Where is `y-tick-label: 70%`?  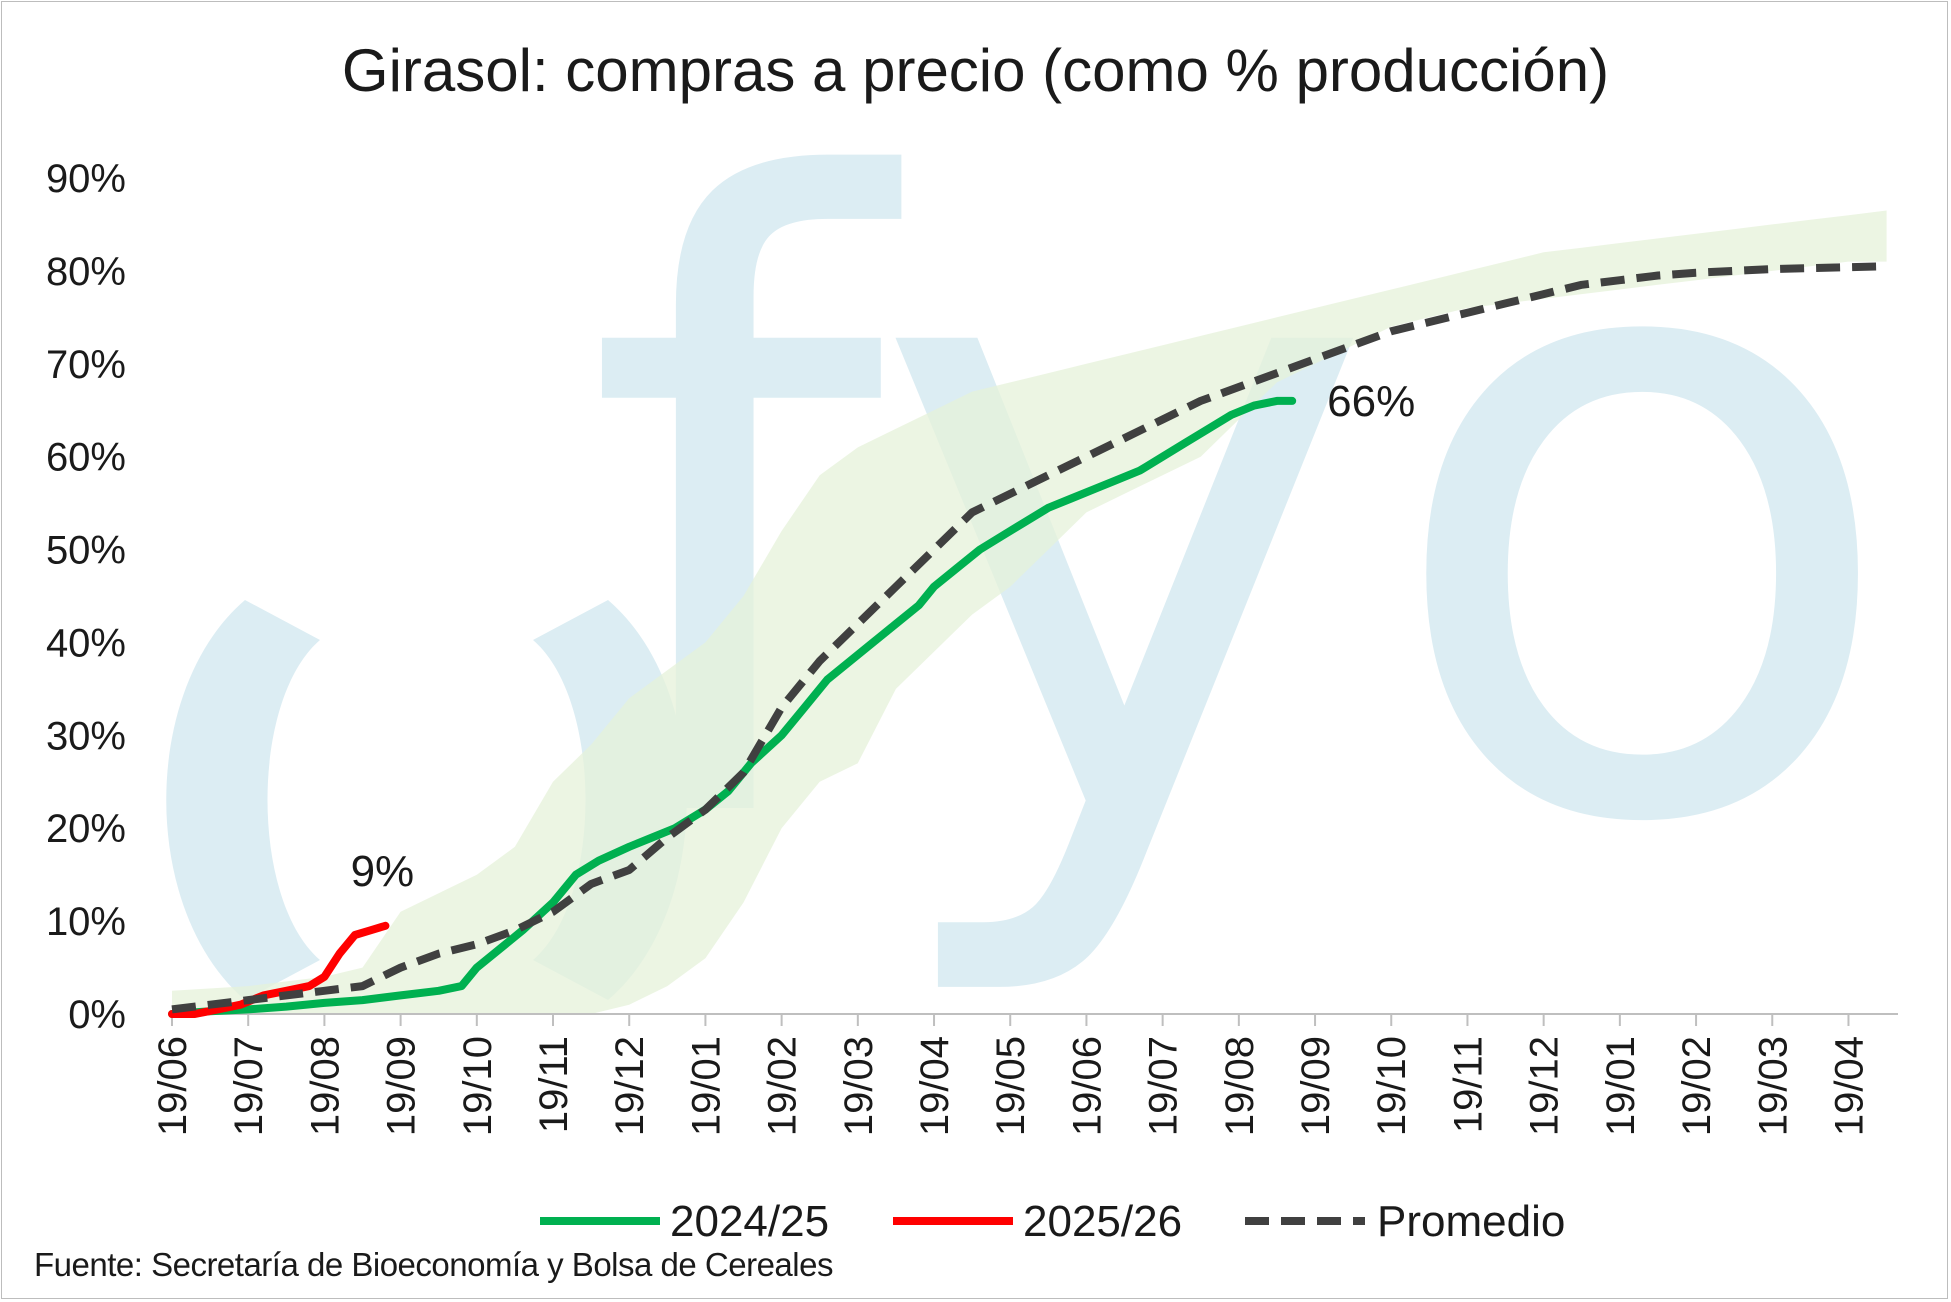 y-tick-label: 70% is located at coordinates (86, 365).